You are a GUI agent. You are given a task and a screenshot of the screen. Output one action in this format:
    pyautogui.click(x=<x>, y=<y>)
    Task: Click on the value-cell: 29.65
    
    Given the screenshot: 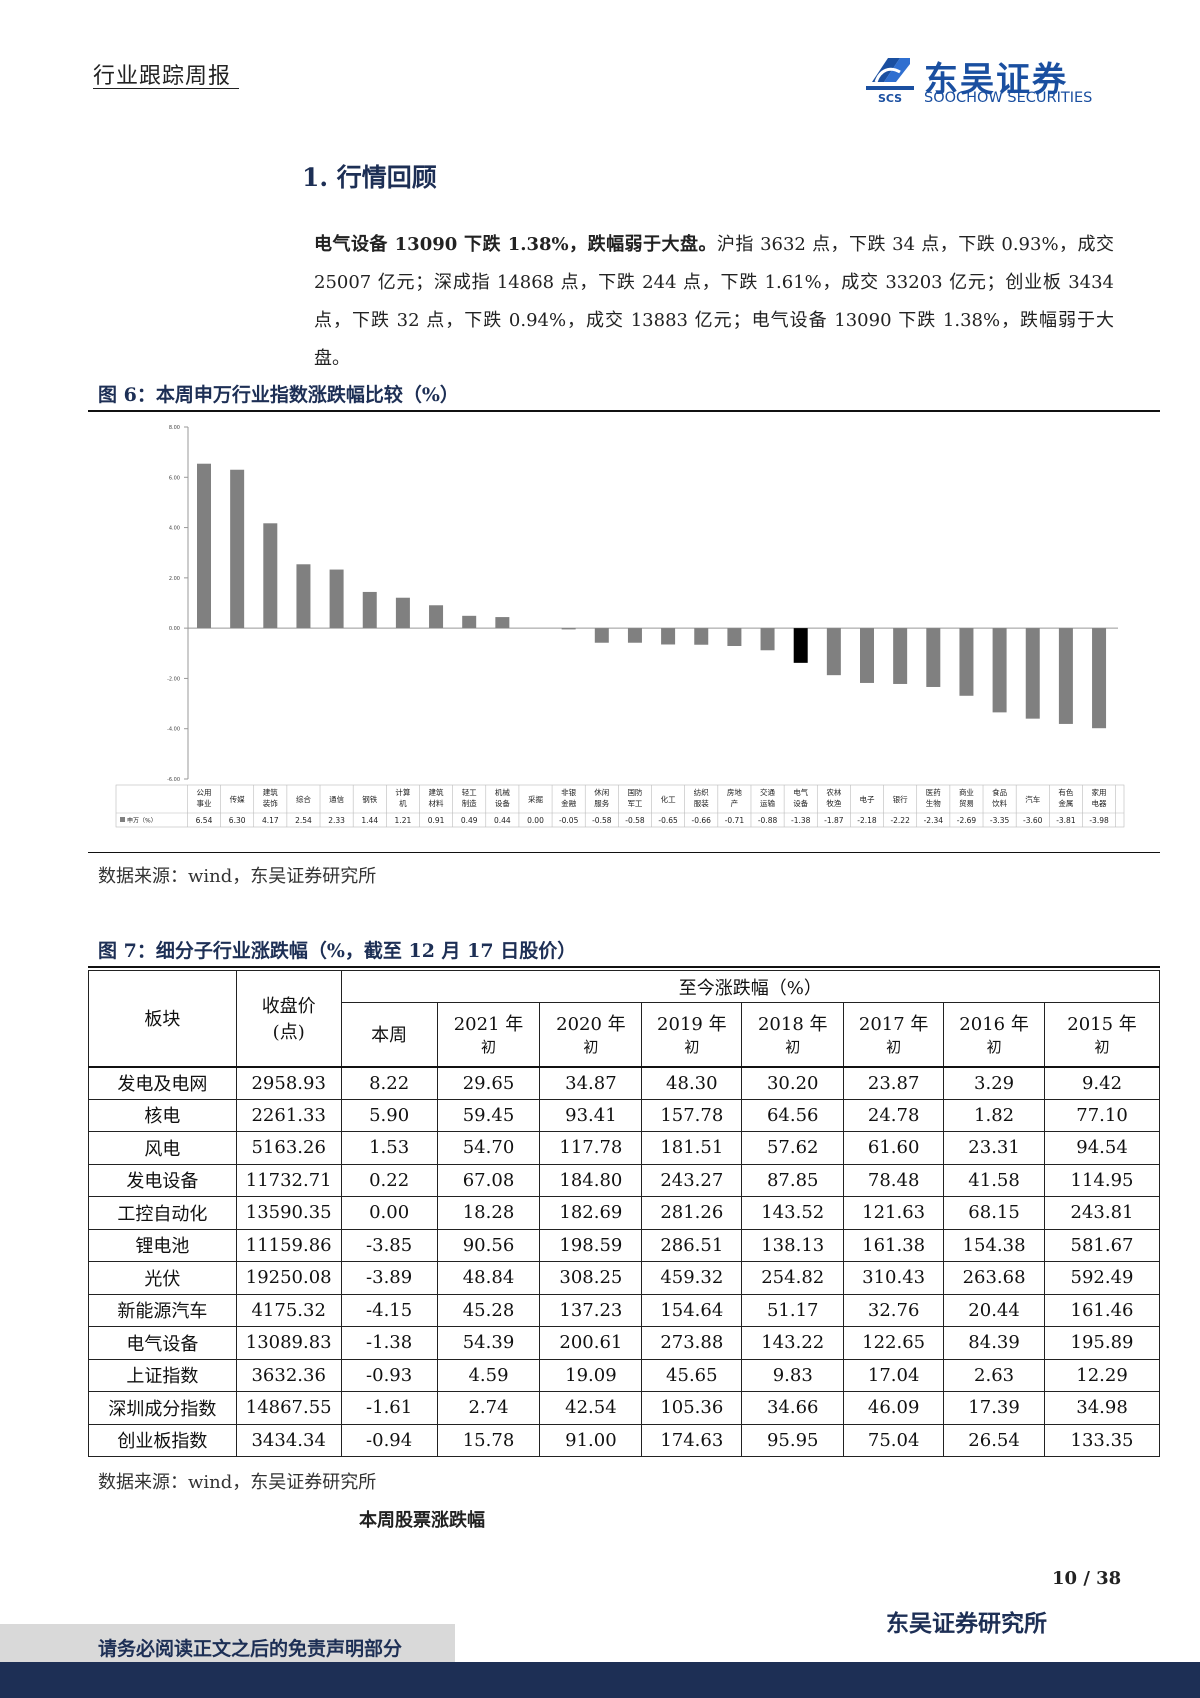 What is the action you would take?
    pyautogui.click(x=488, y=1082)
    